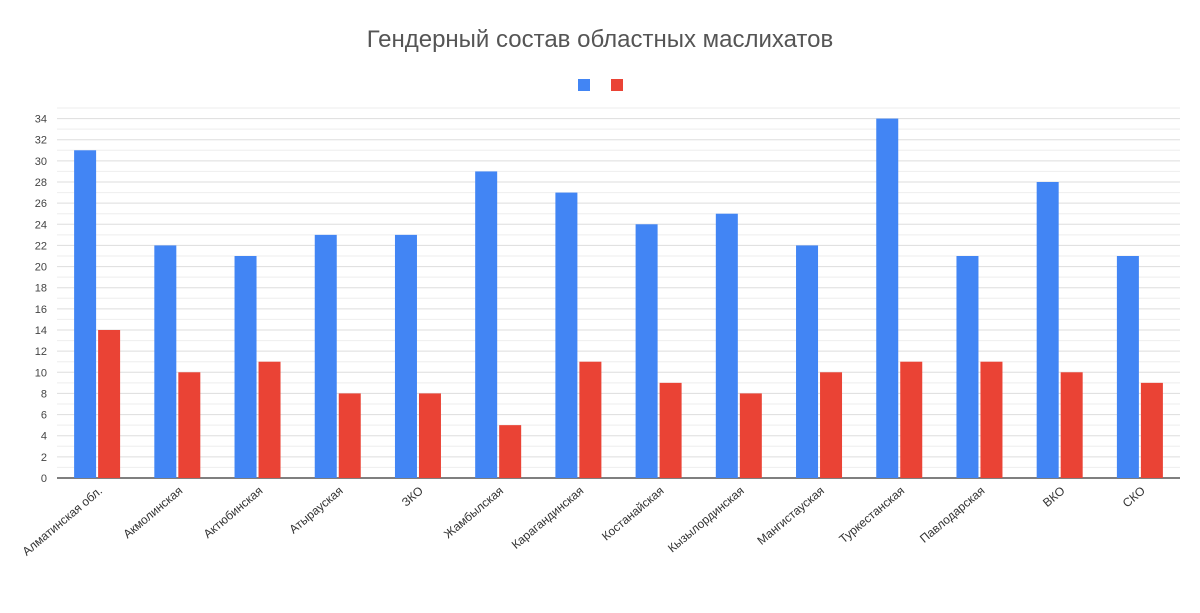  I want to click on x-tick-label: Жамбылская, so click(473, 513).